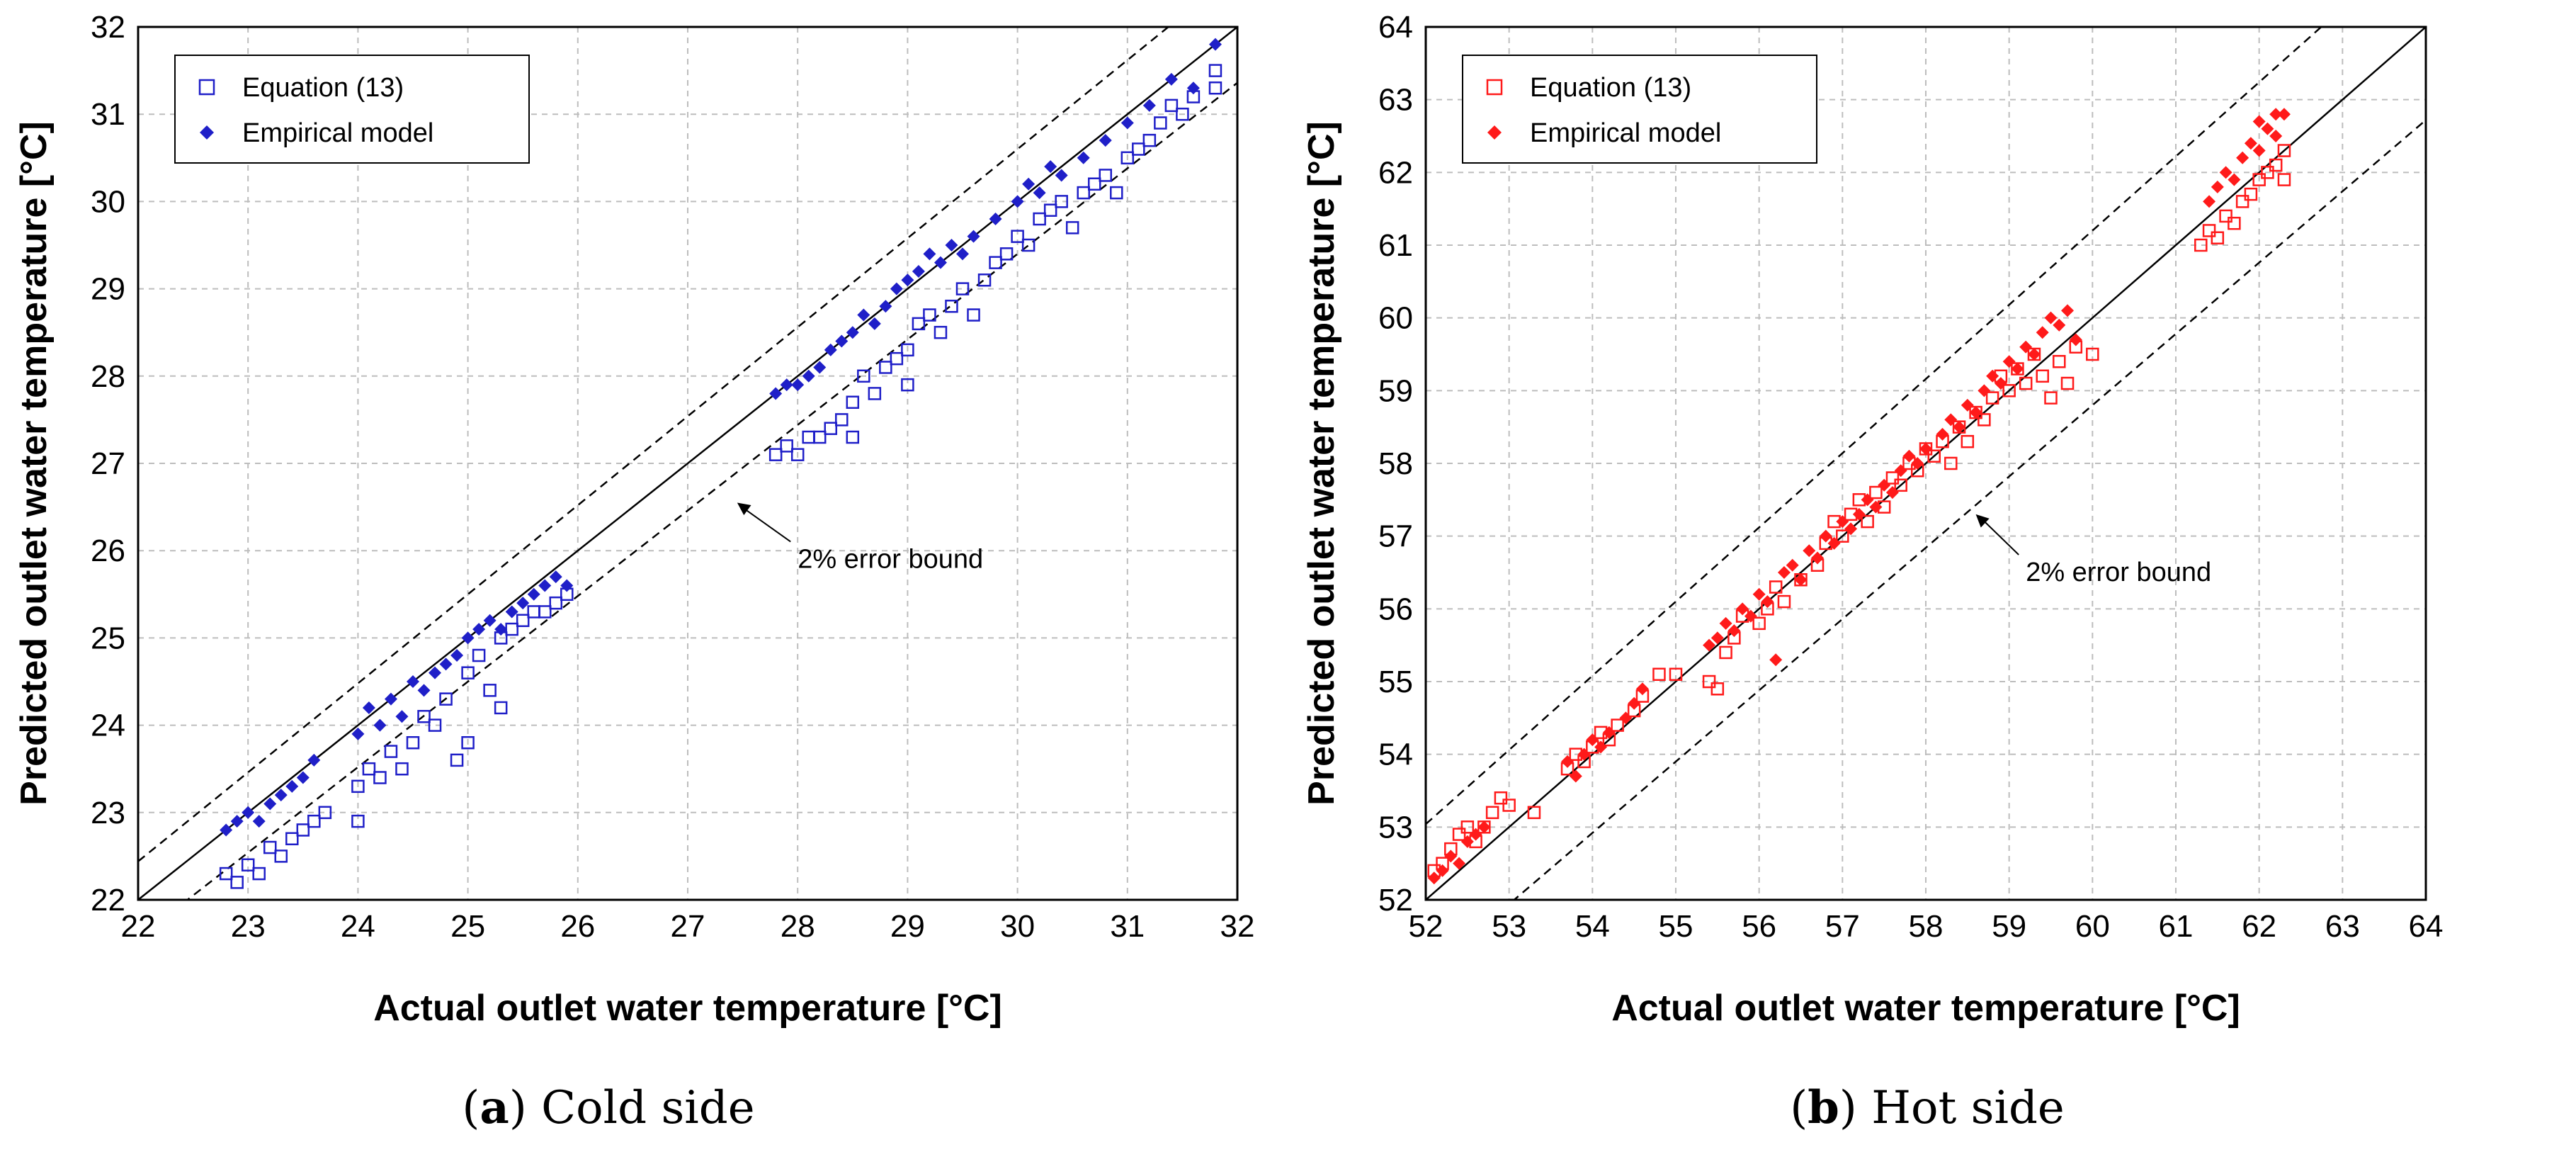 Image resolution: width=2576 pixels, height=1157 pixels. Describe the element at coordinates (687, 1008) in the screenshot. I see `x-axis-label: Actual outlet water temperature [°C]` at that location.